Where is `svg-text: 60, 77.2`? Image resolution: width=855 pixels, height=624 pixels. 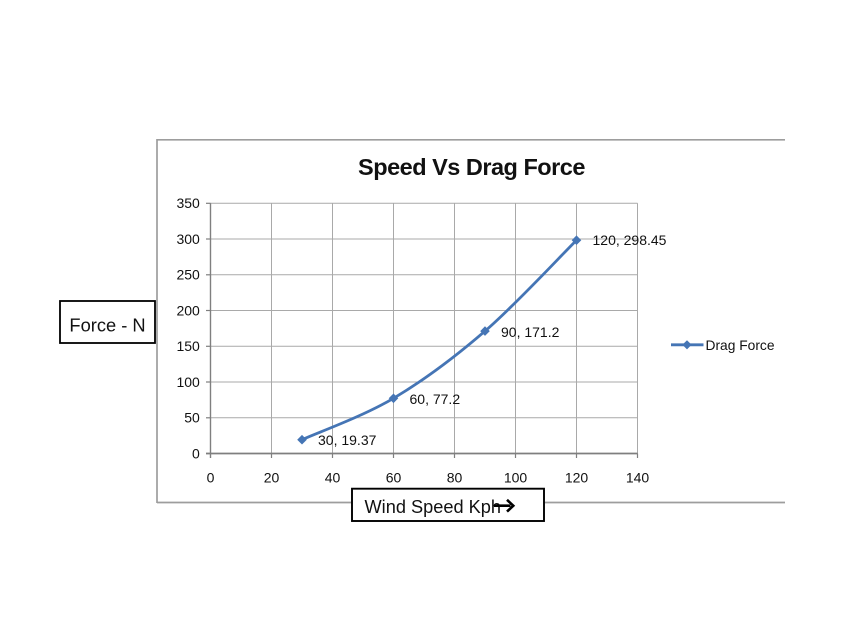
svg-text: 60, 77.2 is located at coordinates (435, 399).